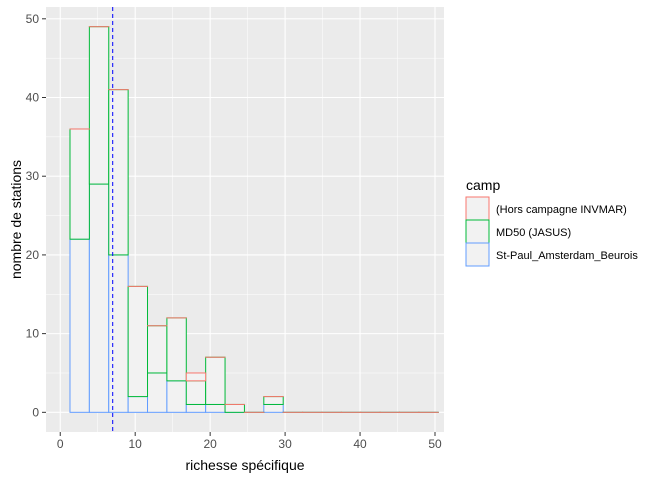 This screenshot has height=480, width=672. I want to click on legend-label: (Hors campagne INVMAR), so click(561, 210).